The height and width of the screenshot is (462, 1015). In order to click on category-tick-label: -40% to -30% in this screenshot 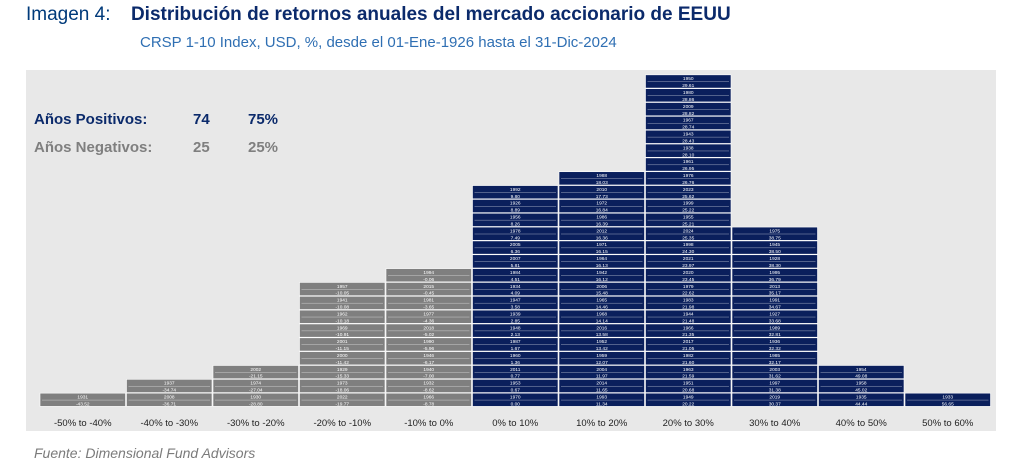, I will do `click(169, 423)`.